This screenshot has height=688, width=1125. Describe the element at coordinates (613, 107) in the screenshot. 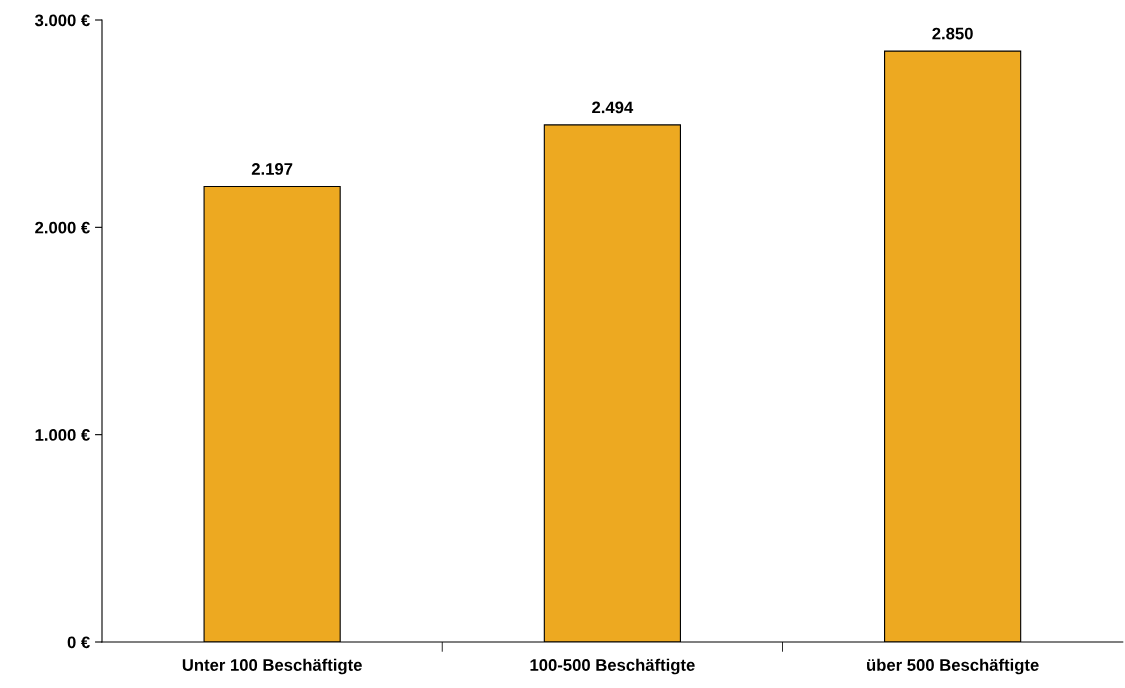

I see `data-label: 2.494` at that location.